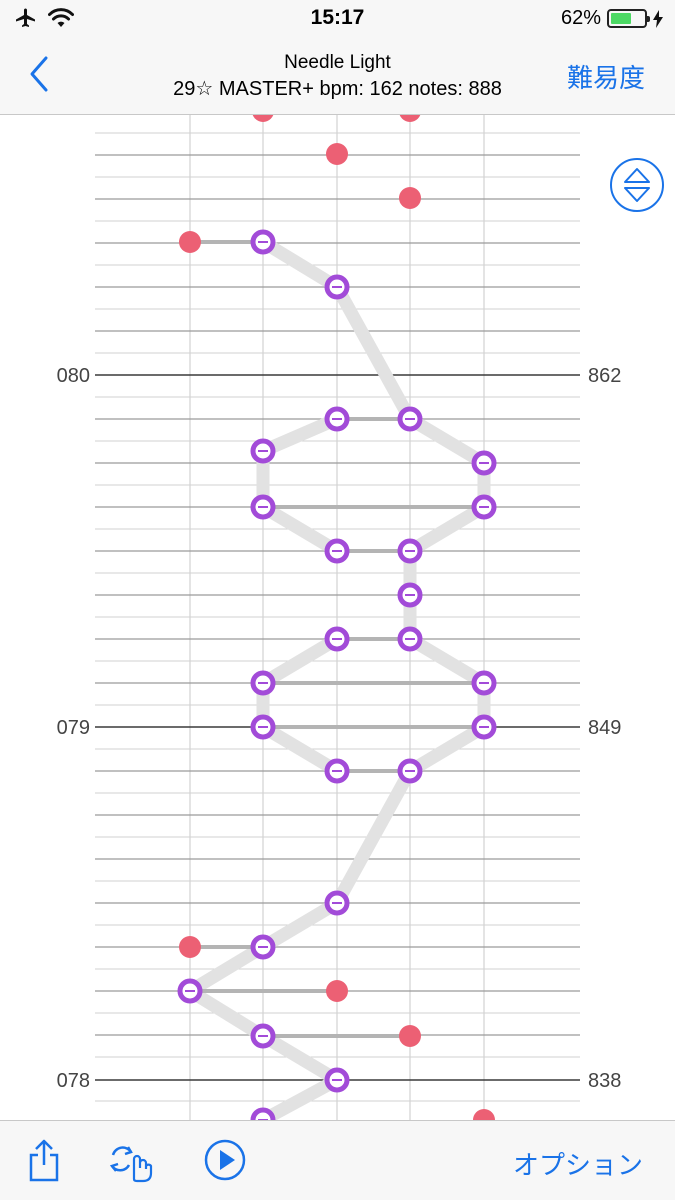 This screenshot has height=1200, width=675. Describe the element at coordinates (337, 62) in the screenshot. I see `song-title: Needle Light` at that location.